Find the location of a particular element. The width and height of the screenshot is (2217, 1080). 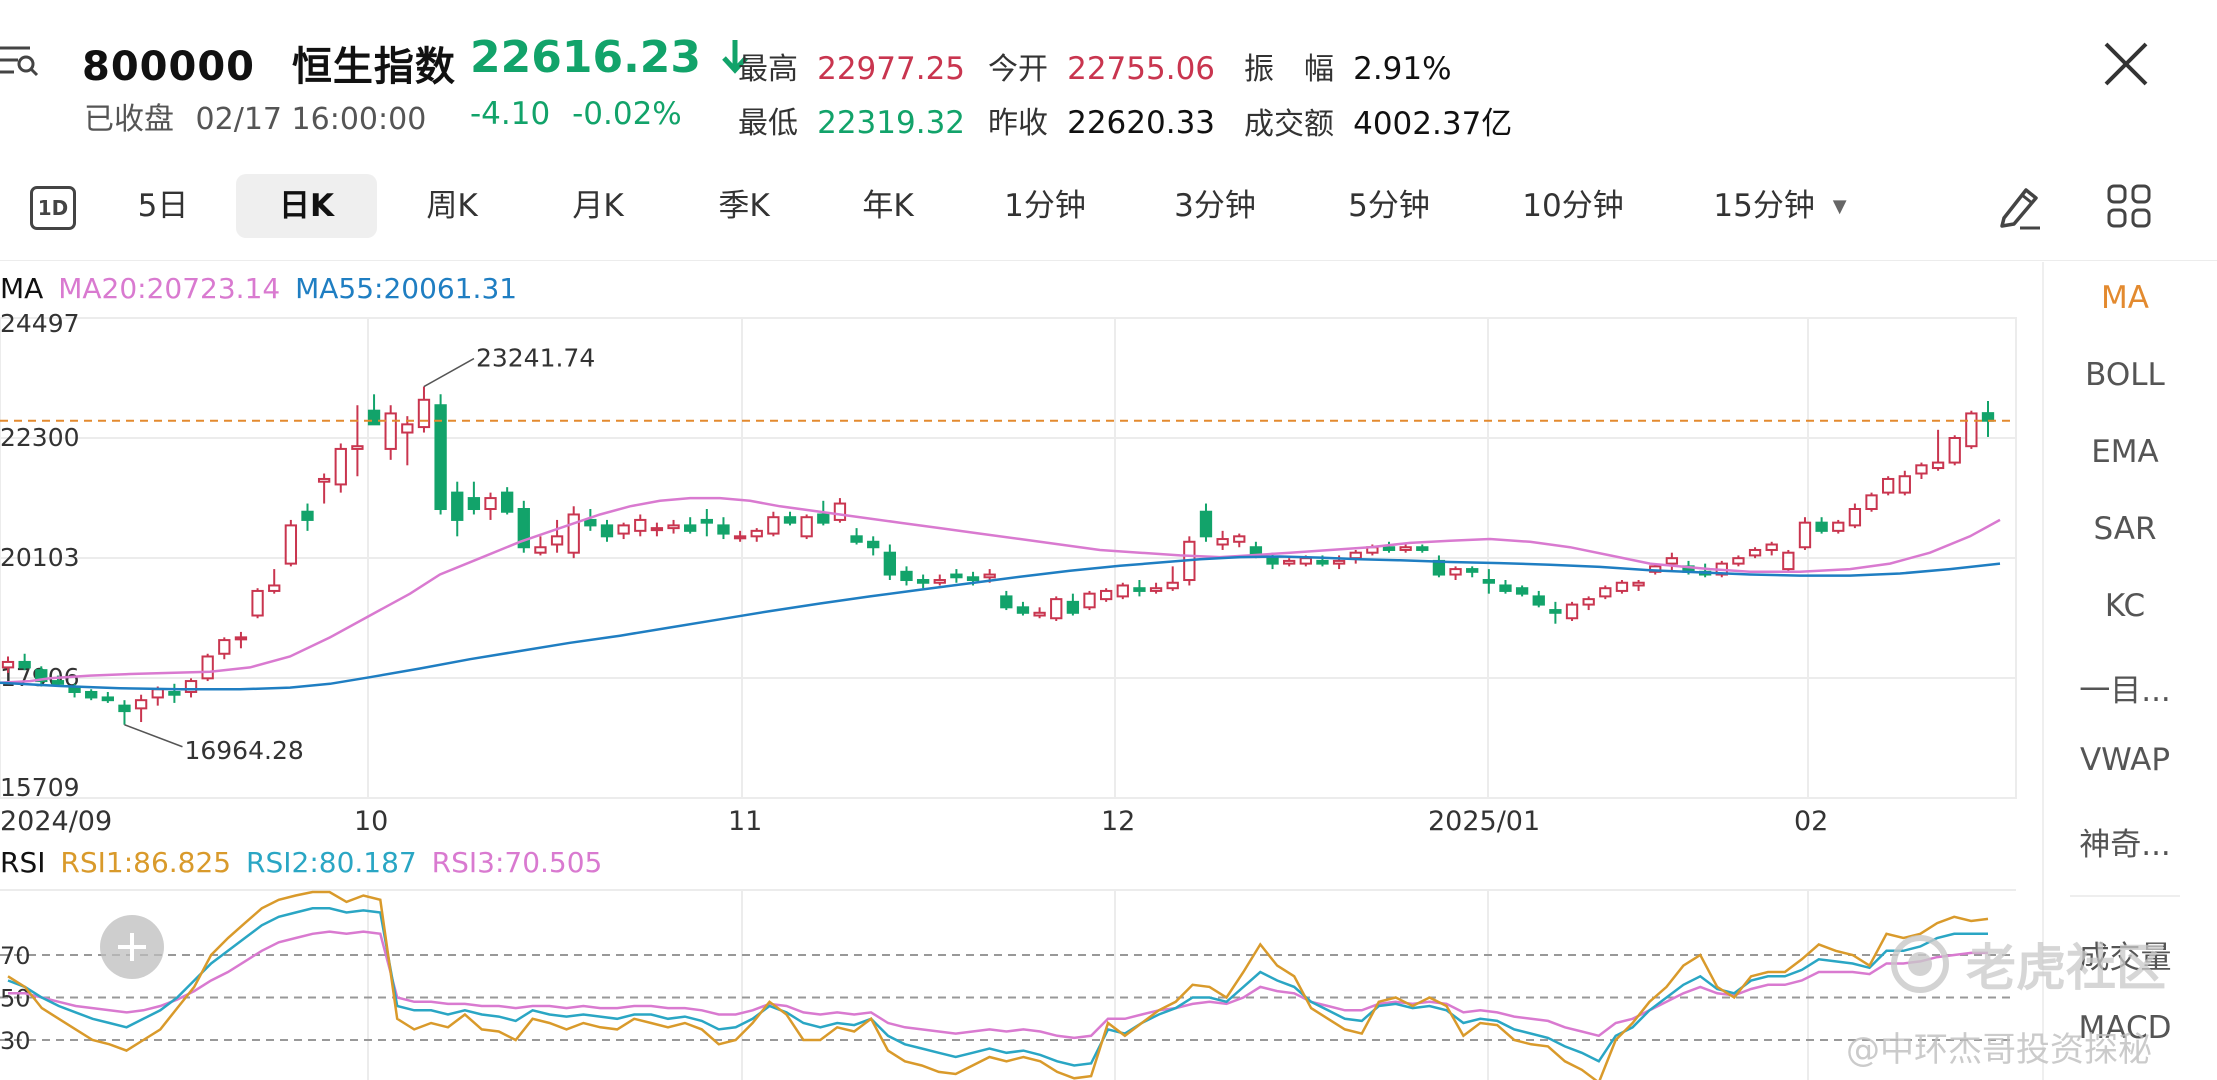

stat-high: 最高 22977.25 is located at coordinates (851, 66).